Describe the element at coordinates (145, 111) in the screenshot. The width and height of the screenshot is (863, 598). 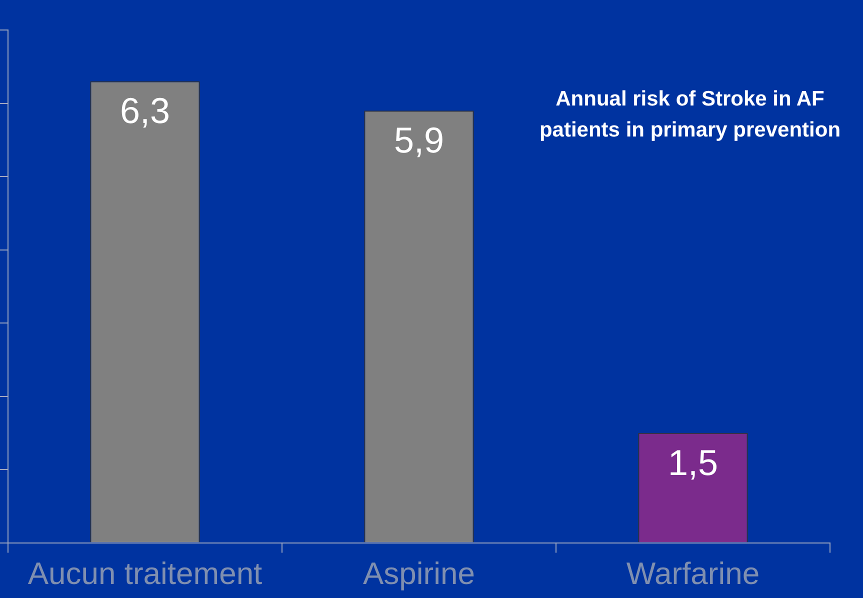
I see `data-label: 6,3` at that location.